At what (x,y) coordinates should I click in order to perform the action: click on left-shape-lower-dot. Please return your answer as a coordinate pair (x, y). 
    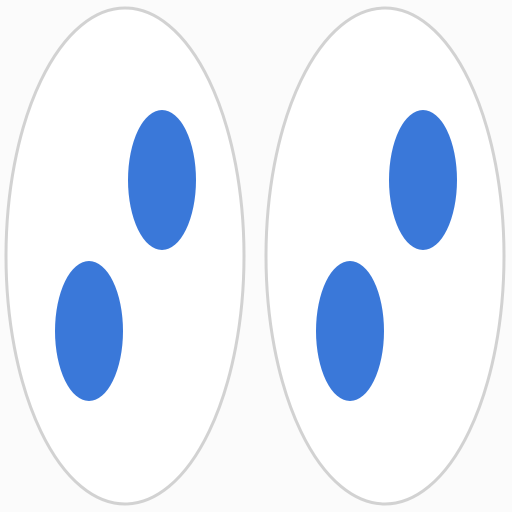
    Looking at the image, I should click on (89, 331).